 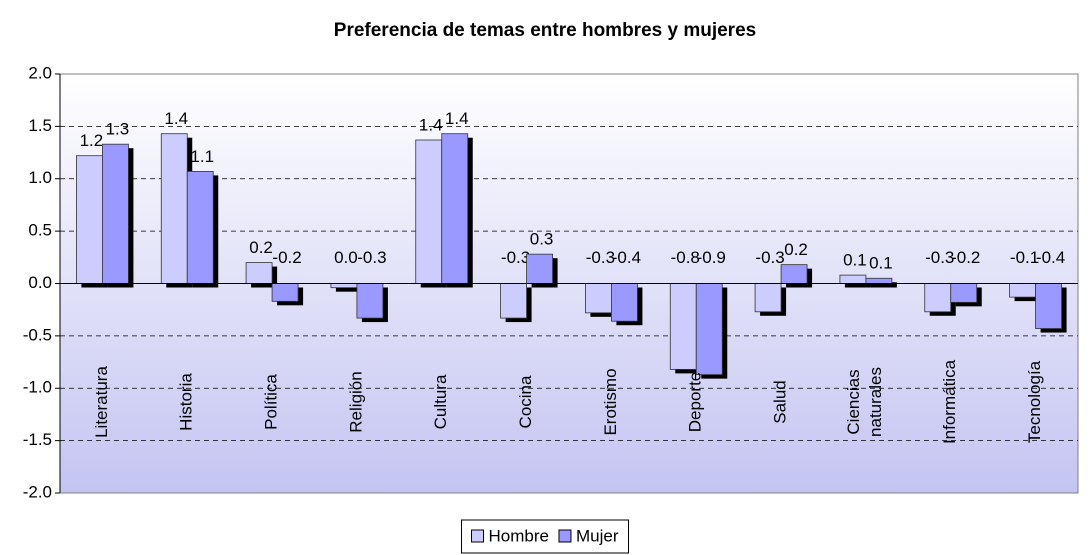 What do you see at coordinates (101, 402) in the screenshot?
I see `x-tick-label: Literatura` at bounding box center [101, 402].